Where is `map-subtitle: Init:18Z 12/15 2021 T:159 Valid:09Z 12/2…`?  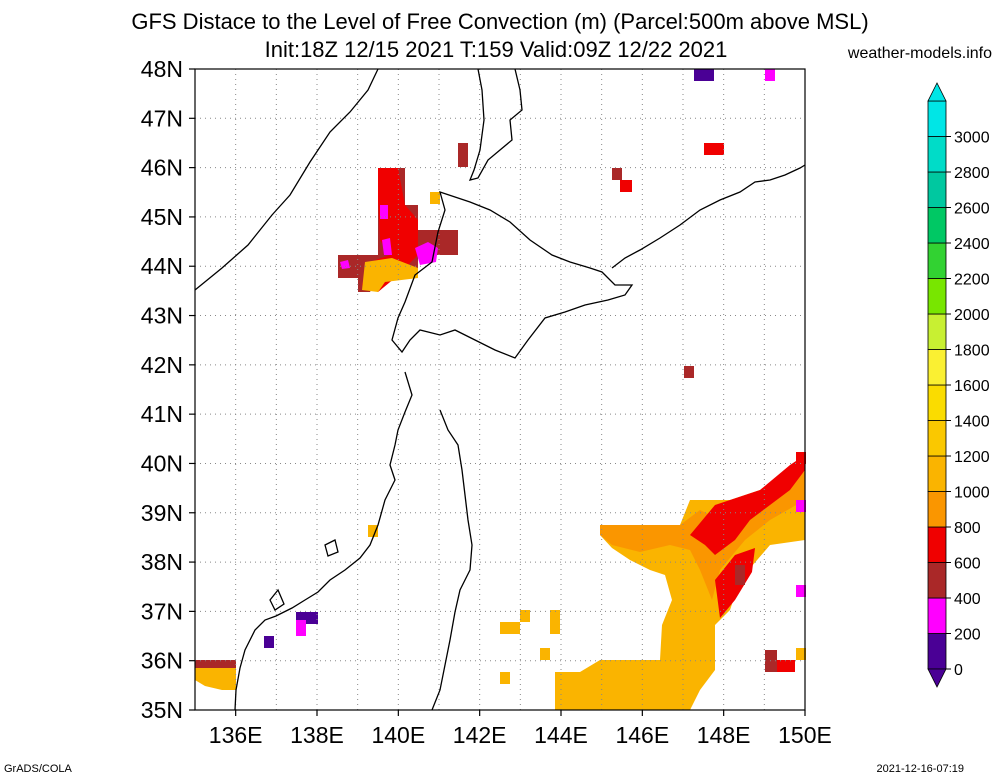
map-subtitle: Init:18Z 12/15 2021 T:159 Valid:09Z 12/2… is located at coordinates (496, 49).